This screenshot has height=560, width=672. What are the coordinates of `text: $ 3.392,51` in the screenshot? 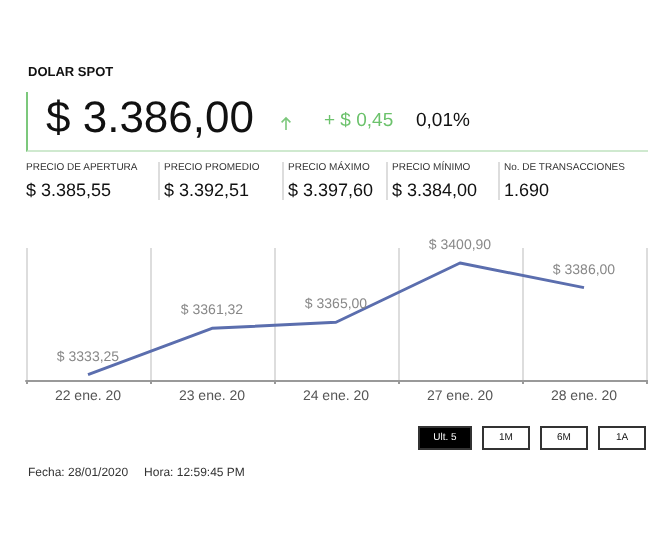 It's located at (208, 190).